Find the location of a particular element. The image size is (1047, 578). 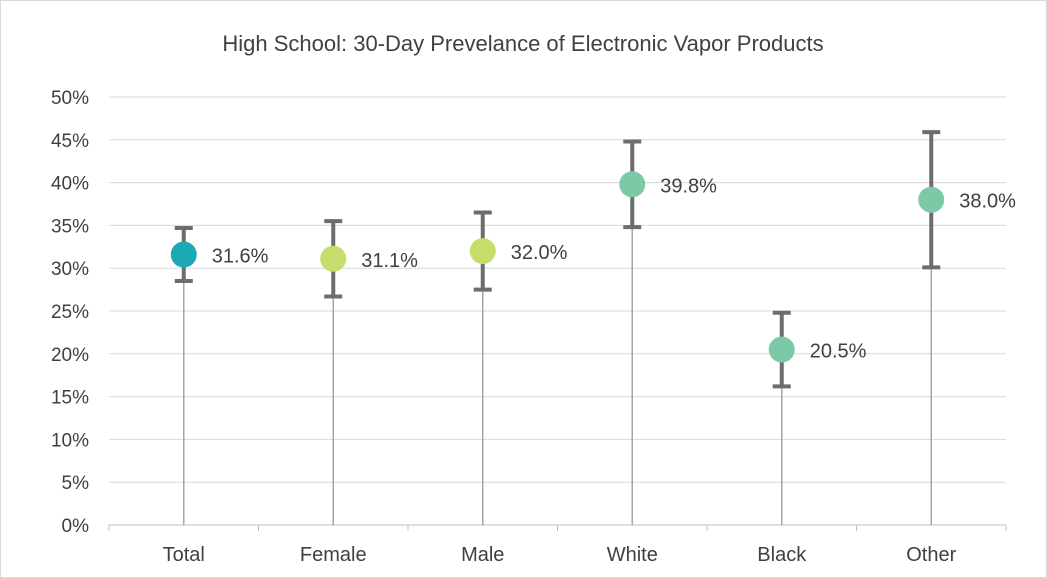

category-label: Total is located at coordinates (184, 555).